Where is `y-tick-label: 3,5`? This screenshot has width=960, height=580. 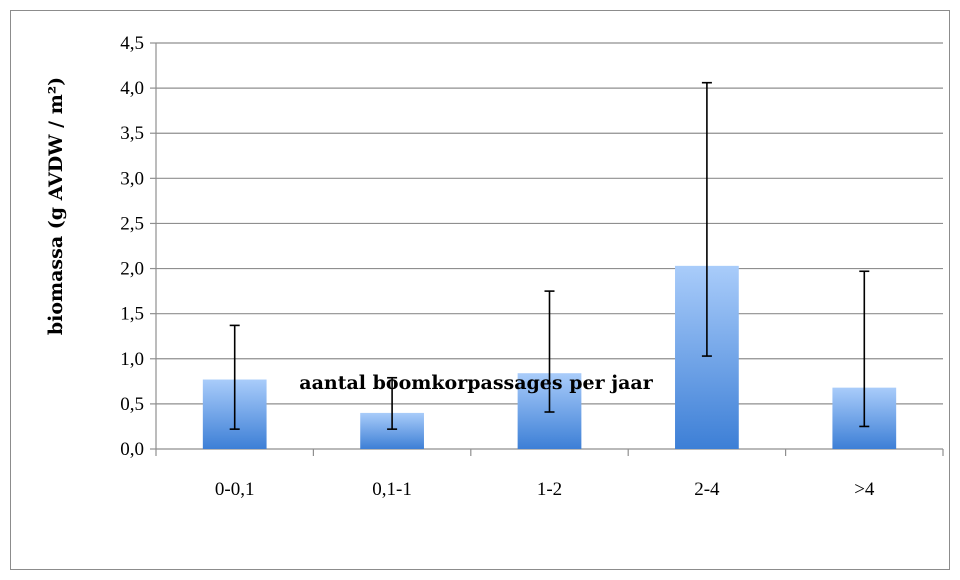 y-tick-label: 3,5 is located at coordinates (132, 133).